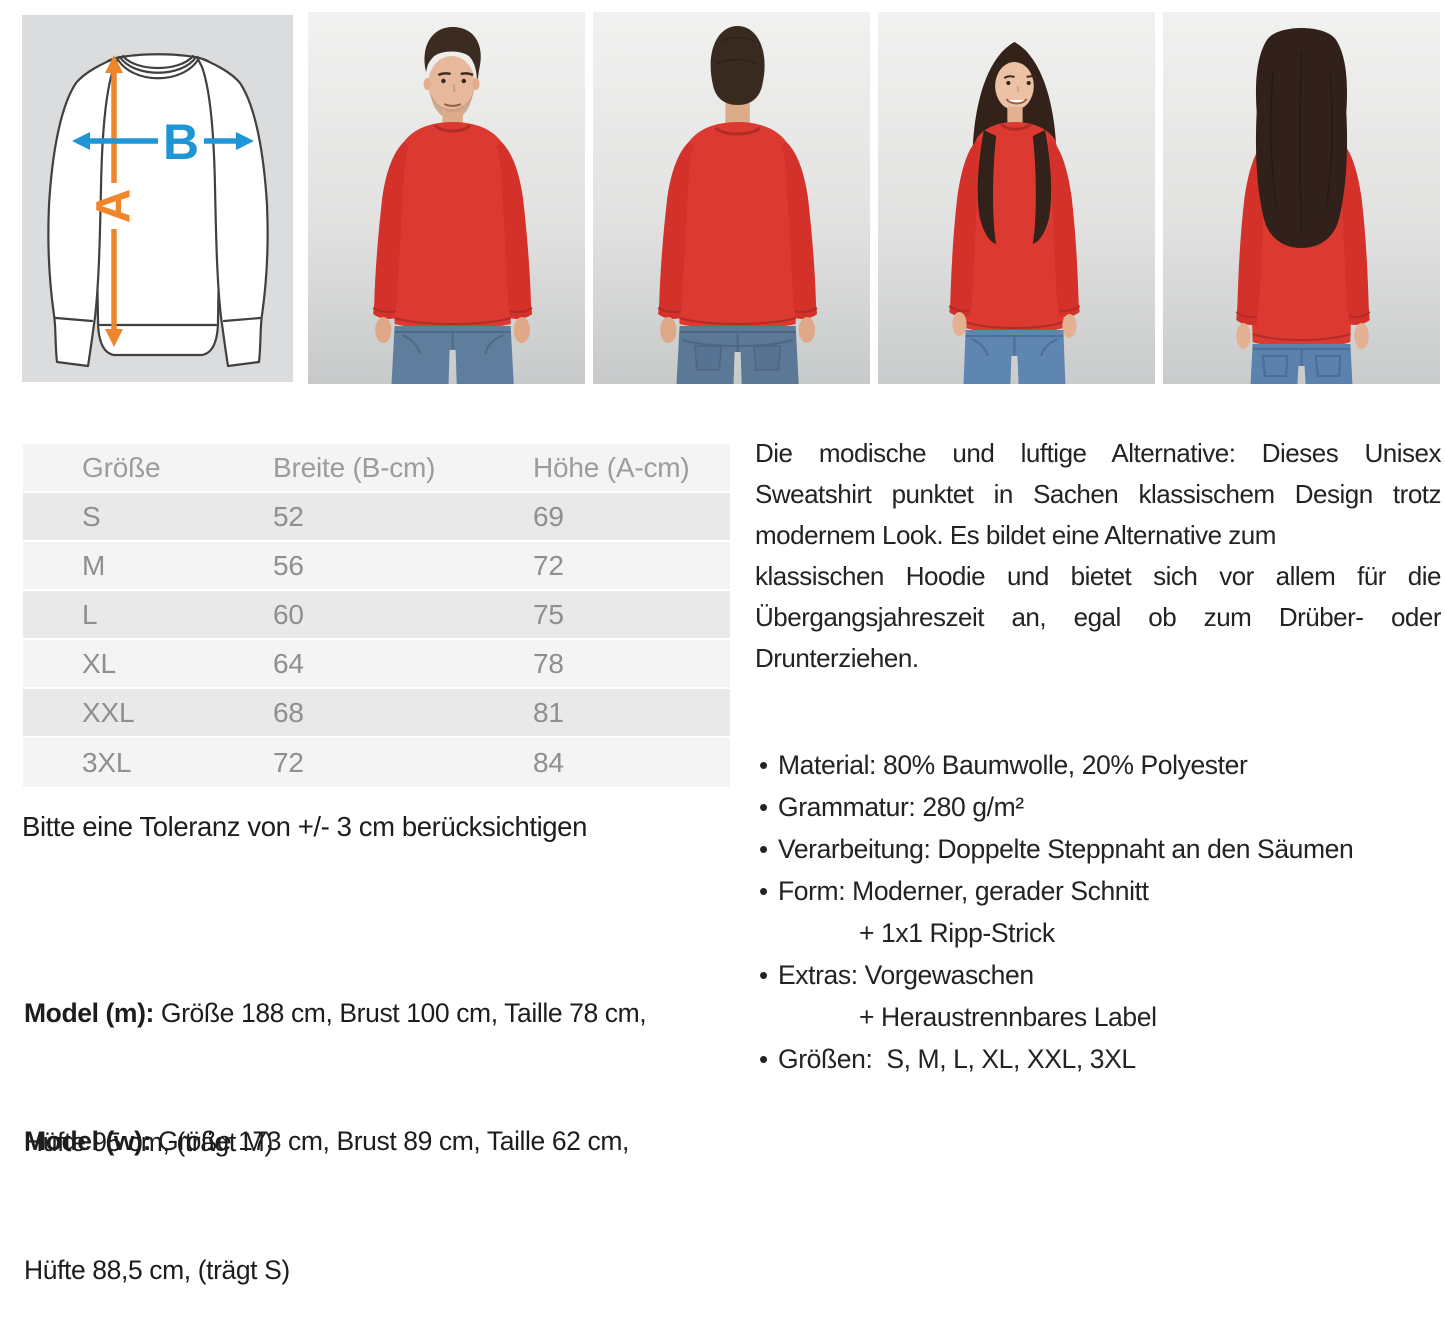  What do you see at coordinates (1100, 807) in the screenshot?
I see `feature-grammatur: Grammatur: 280 g/m²` at bounding box center [1100, 807].